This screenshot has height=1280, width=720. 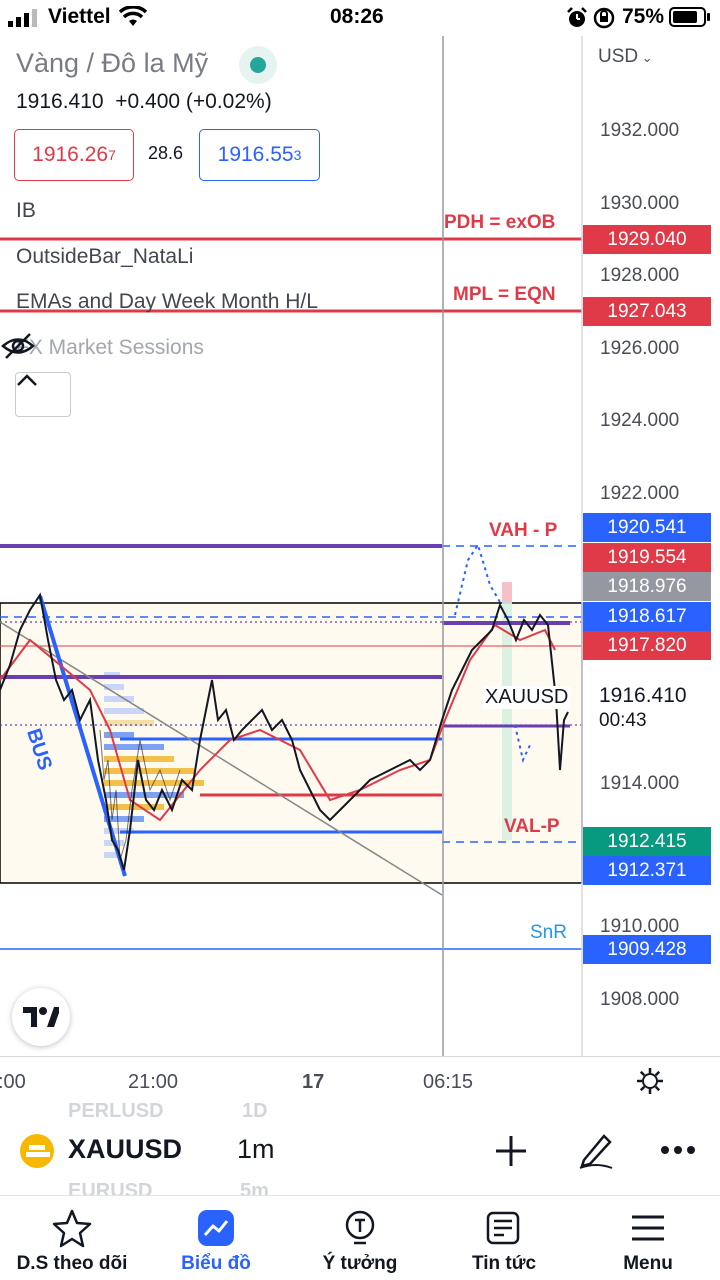 What do you see at coordinates (360, 1151) in the screenshot?
I see `symbol-toolbar: PERLUSD 1D EURUSD 5m` at bounding box center [360, 1151].